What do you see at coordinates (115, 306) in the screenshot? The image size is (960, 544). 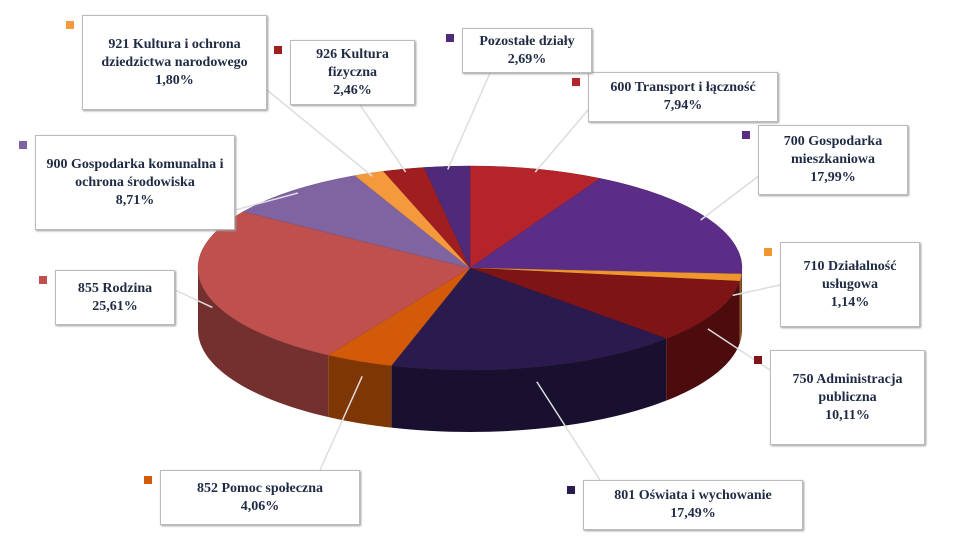 I see `value-label: 25,61%` at bounding box center [115, 306].